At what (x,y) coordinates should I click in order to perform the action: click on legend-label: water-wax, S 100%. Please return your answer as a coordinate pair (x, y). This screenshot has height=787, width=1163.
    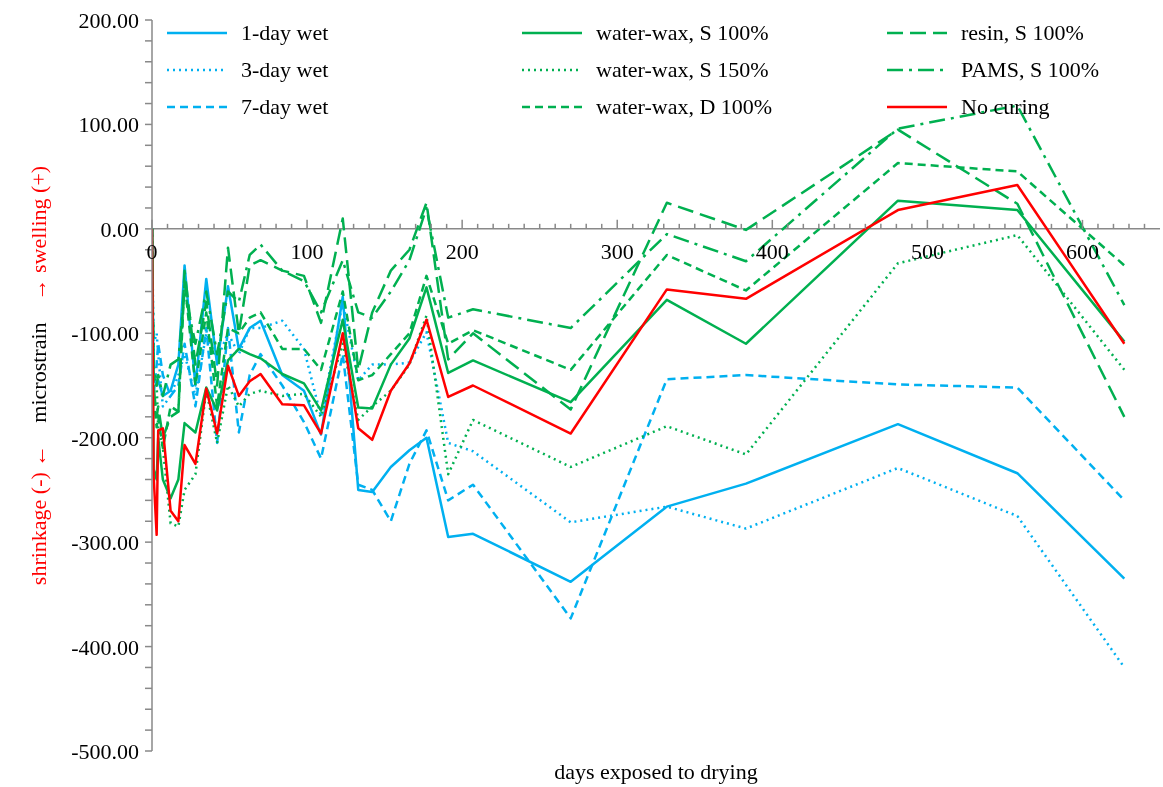
    Looking at the image, I should click on (682, 32).